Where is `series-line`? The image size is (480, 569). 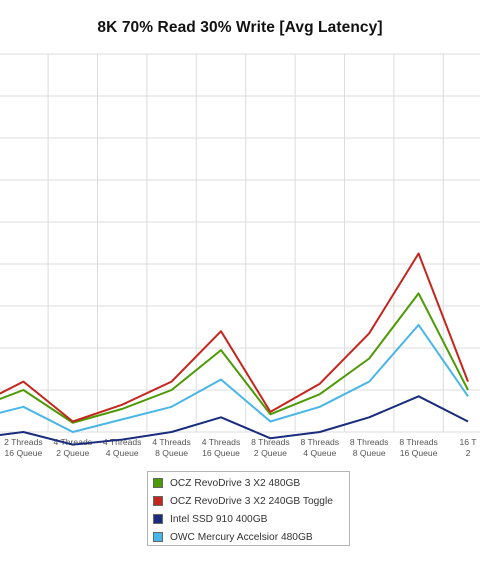 series-line is located at coordinates (234, 420).